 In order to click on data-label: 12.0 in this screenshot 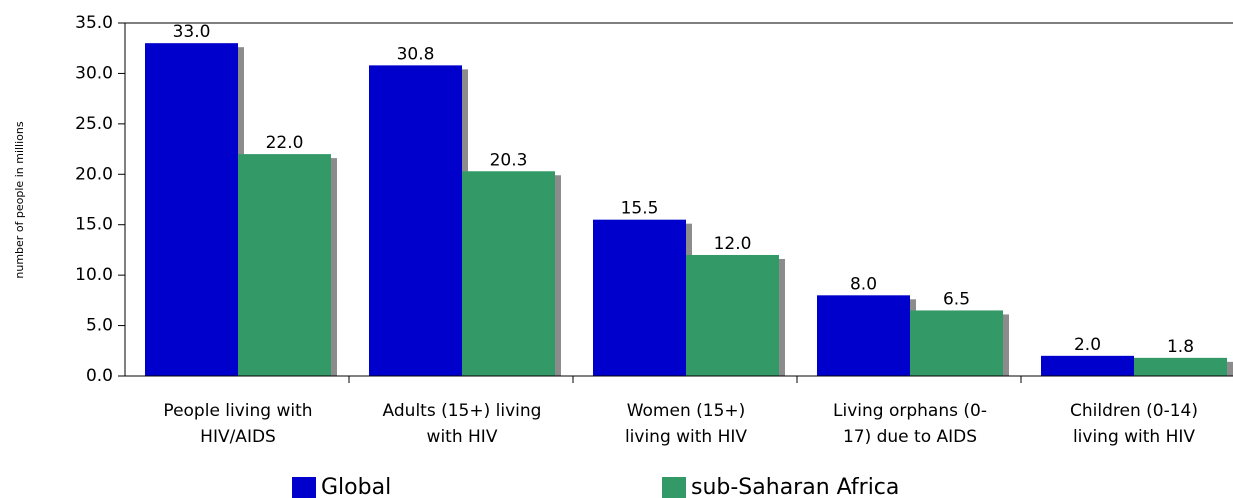, I will do `click(733, 244)`.